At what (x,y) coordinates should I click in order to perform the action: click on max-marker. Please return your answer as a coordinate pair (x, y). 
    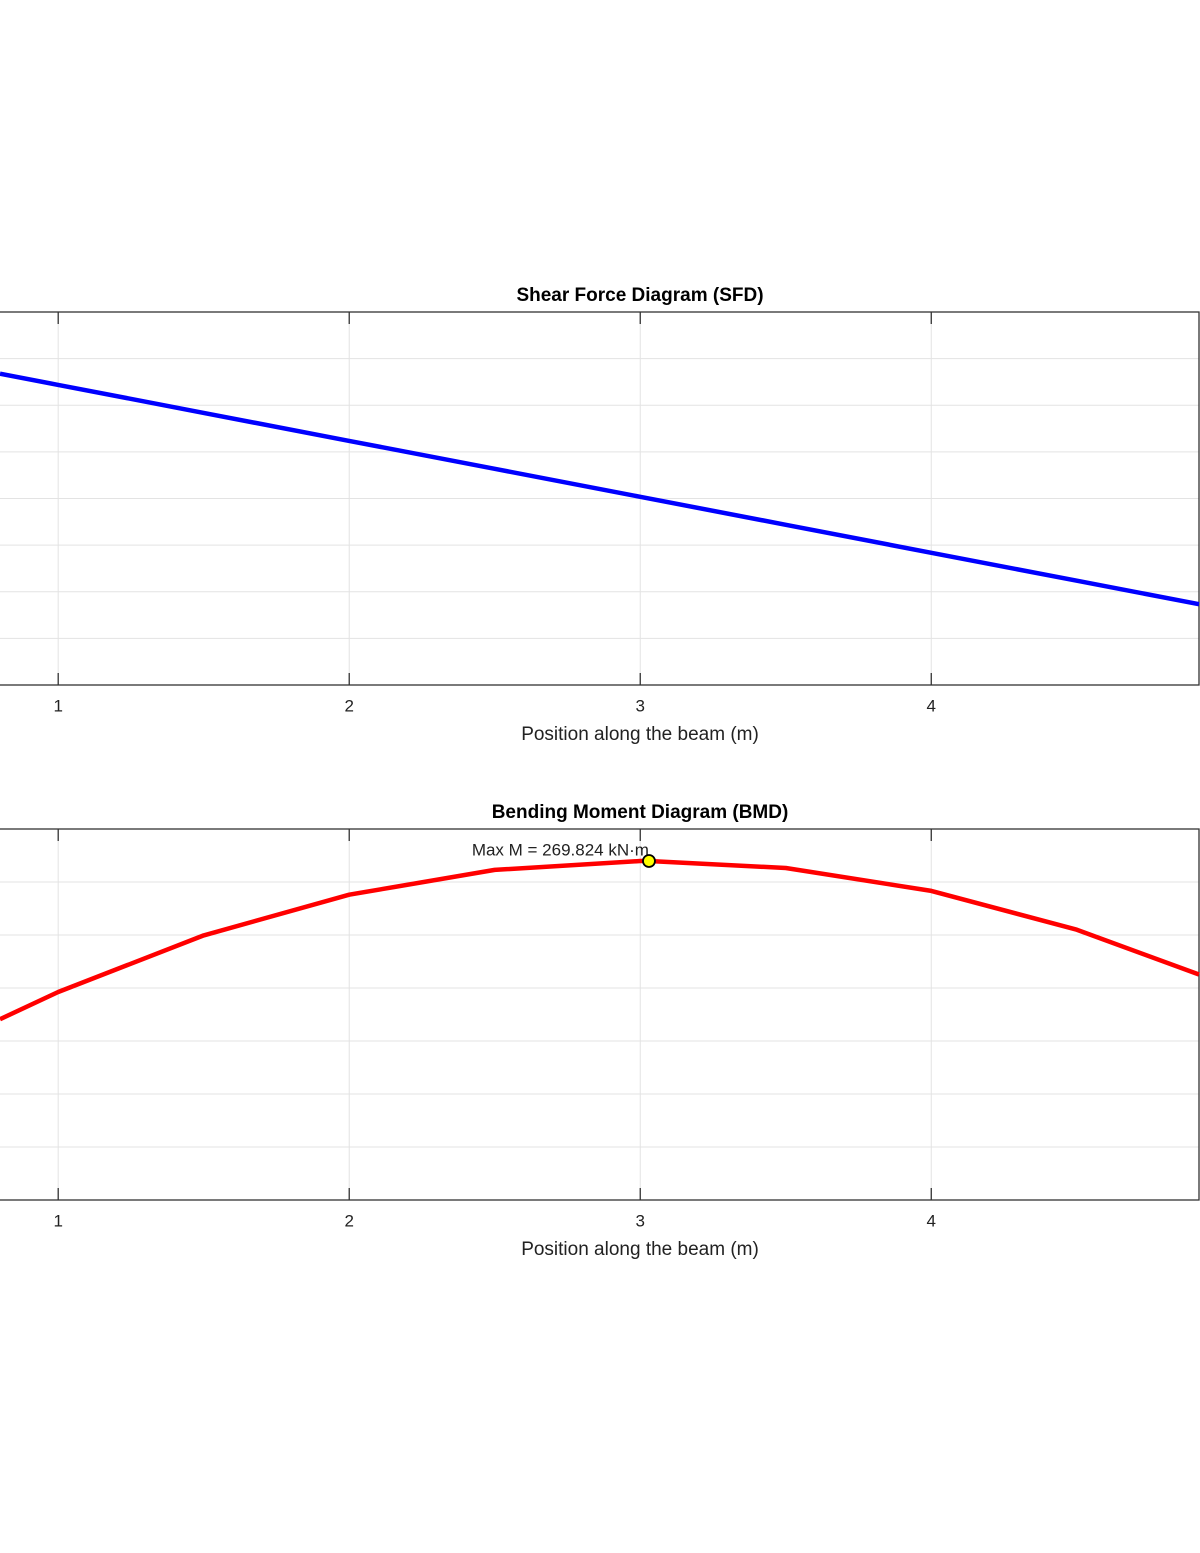
    Looking at the image, I should click on (649, 861).